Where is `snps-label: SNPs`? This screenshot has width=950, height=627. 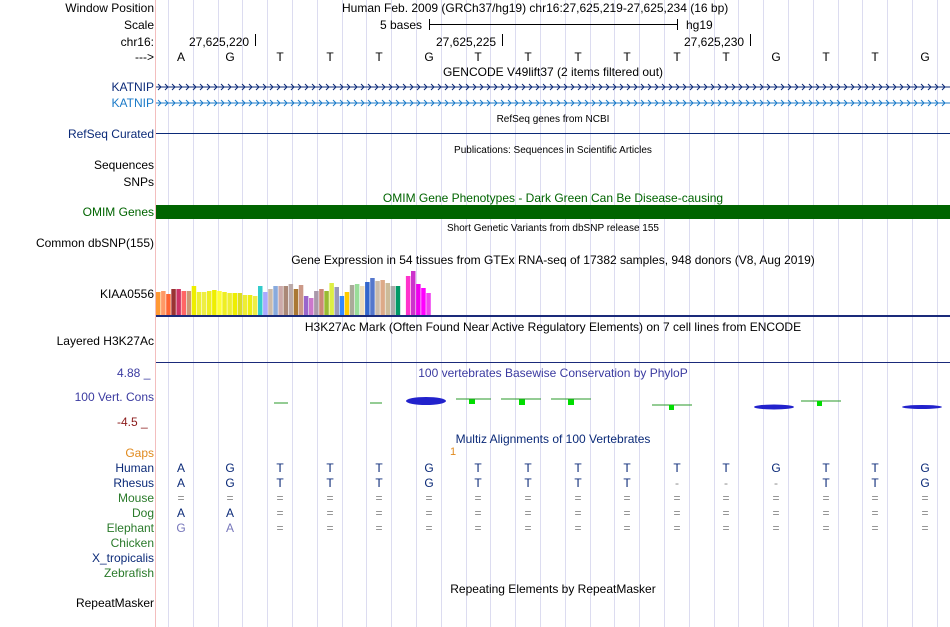 snps-label: SNPs is located at coordinates (138, 182).